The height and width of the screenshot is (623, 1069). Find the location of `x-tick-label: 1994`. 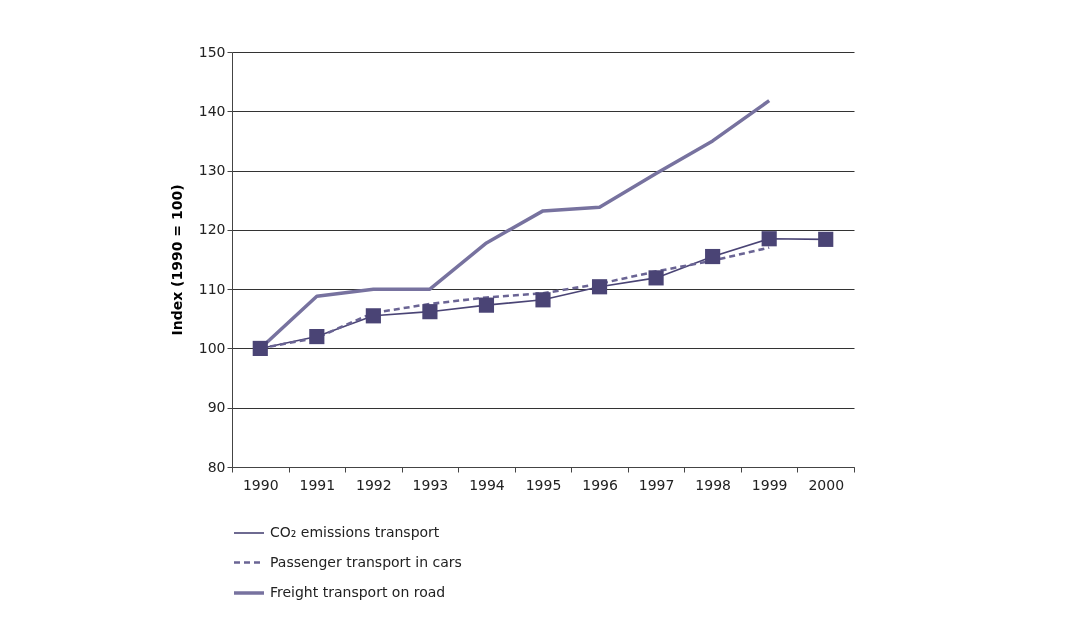

x-tick-label: 1994 is located at coordinates (487, 484).